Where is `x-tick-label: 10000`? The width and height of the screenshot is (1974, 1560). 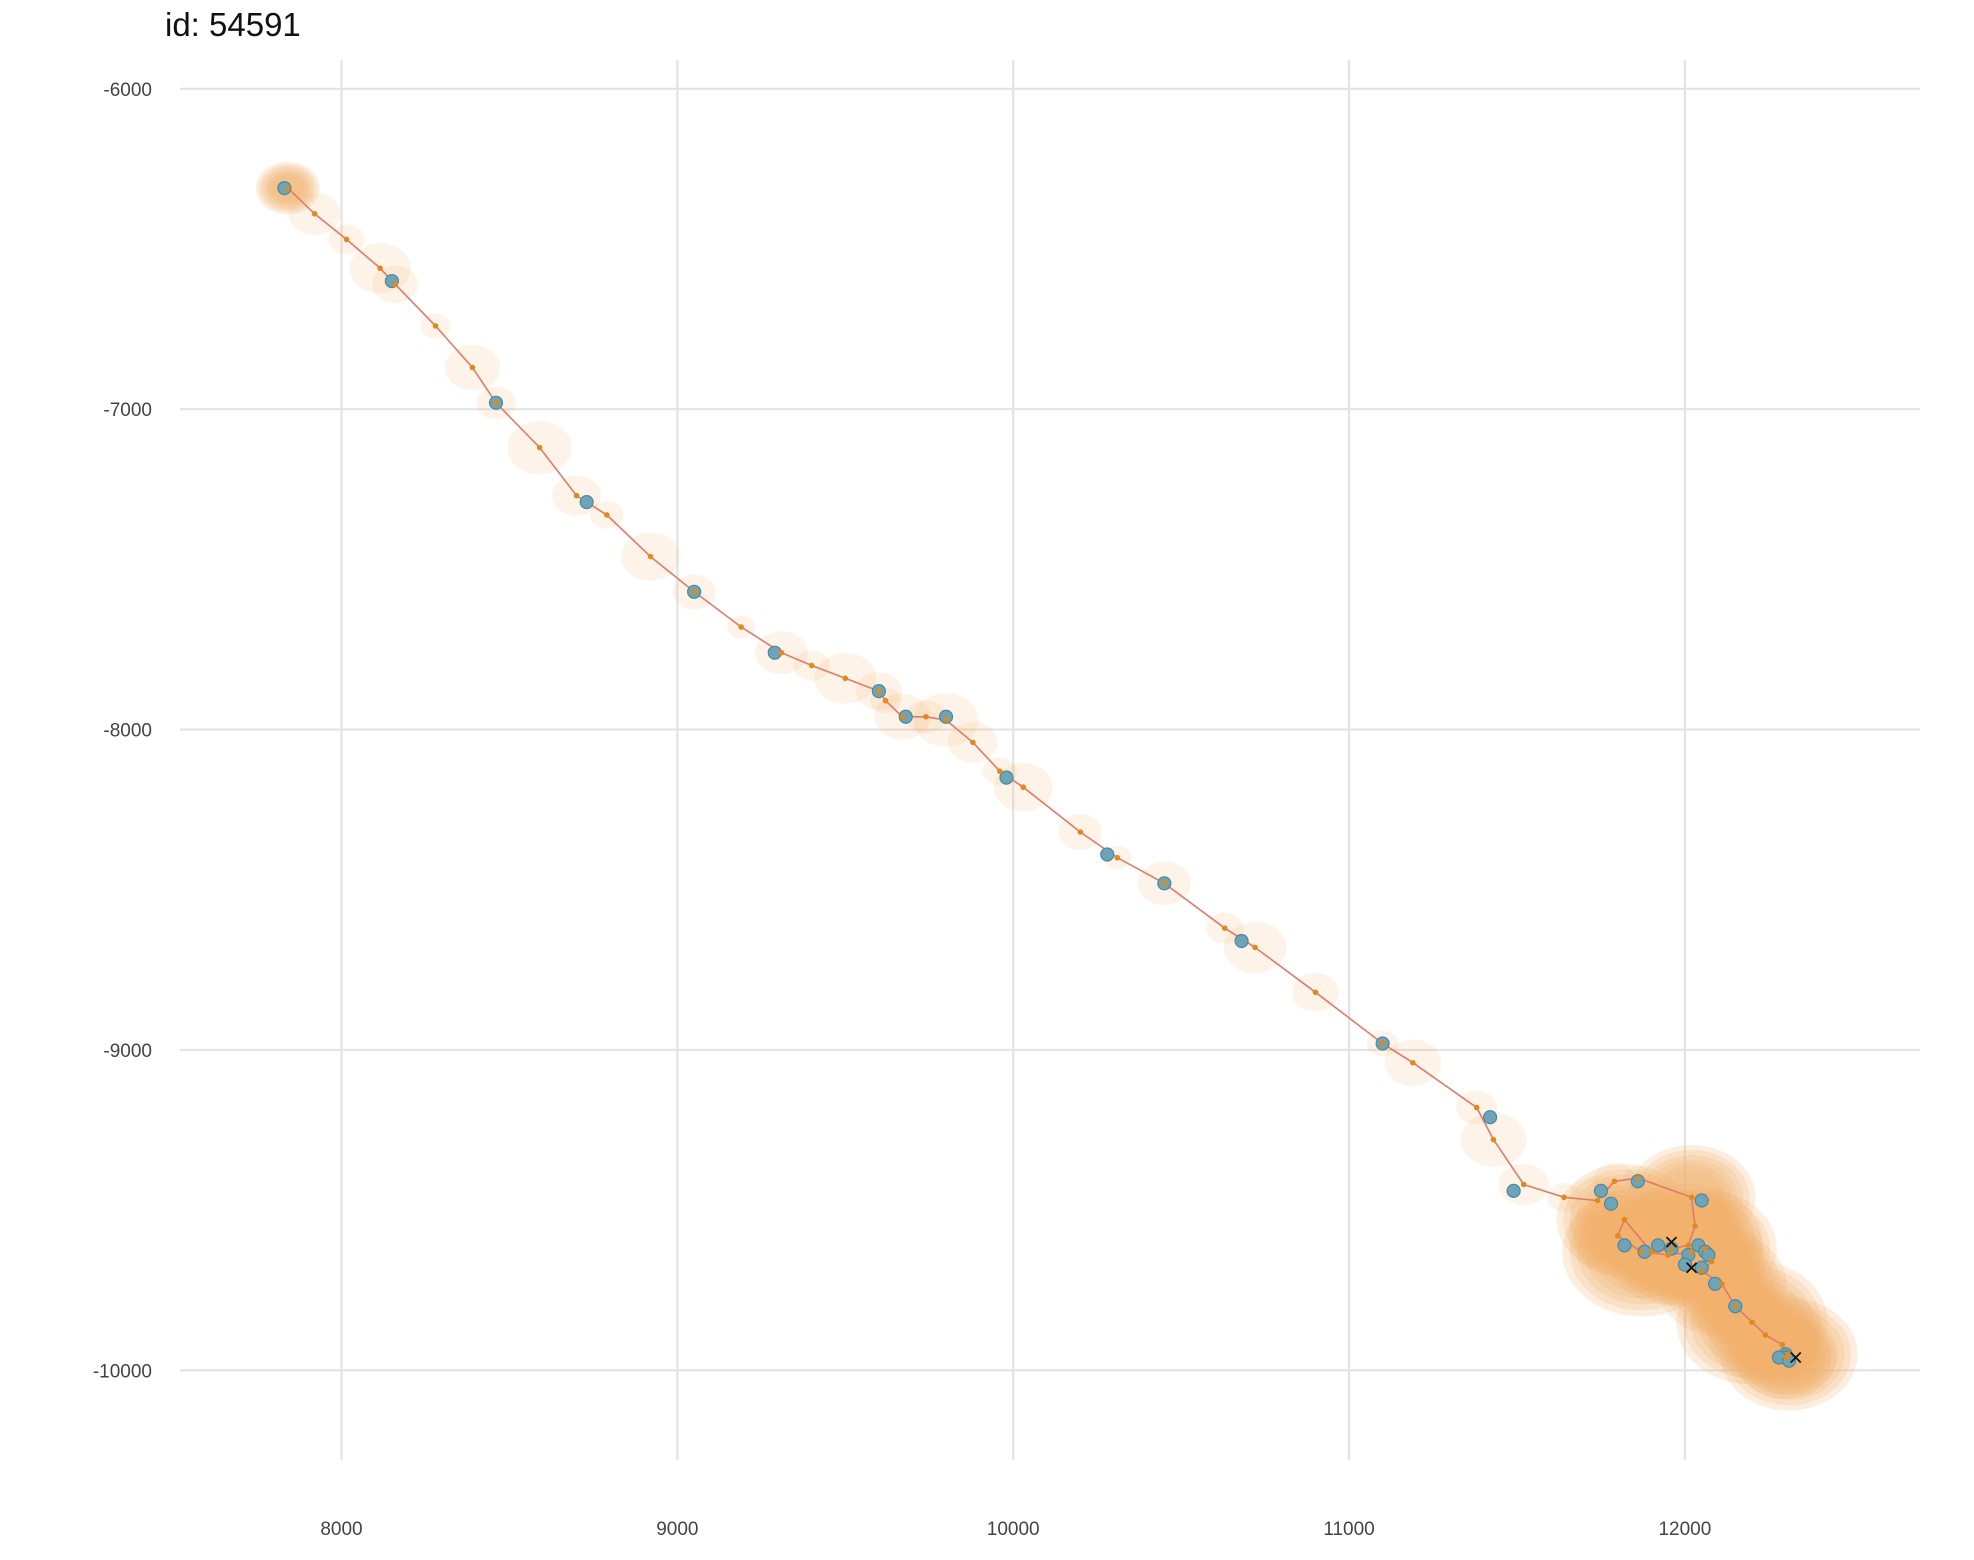 x-tick-label: 10000 is located at coordinates (1013, 1529).